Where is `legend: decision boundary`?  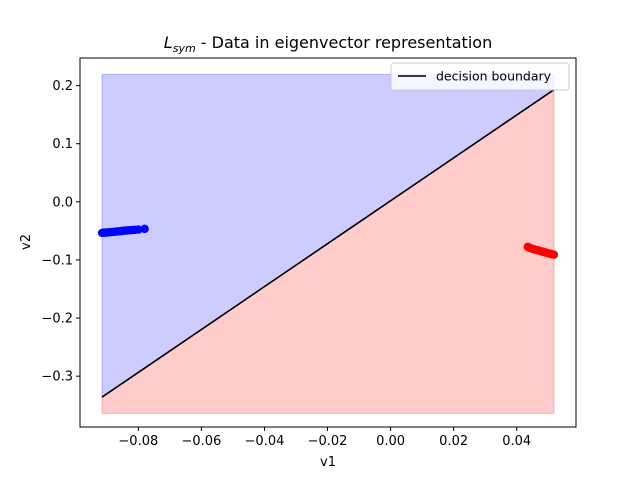
legend: decision boundary is located at coordinates (480, 76).